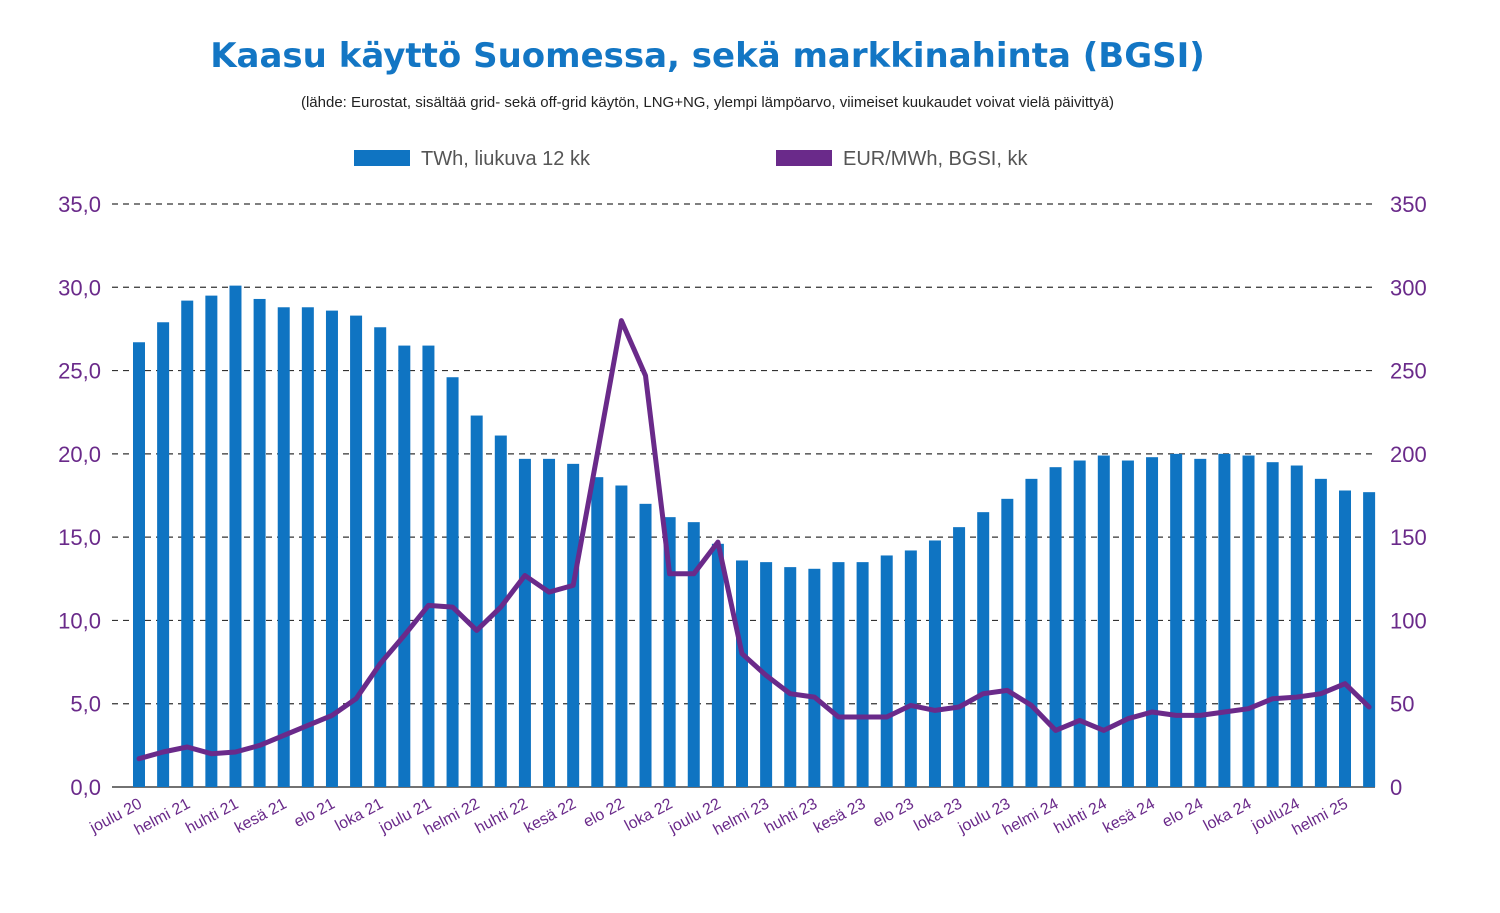 The width and height of the screenshot is (1500, 913). What do you see at coordinates (85, 787) in the screenshot?
I see `left-tick-label: 0,0` at bounding box center [85, 787].